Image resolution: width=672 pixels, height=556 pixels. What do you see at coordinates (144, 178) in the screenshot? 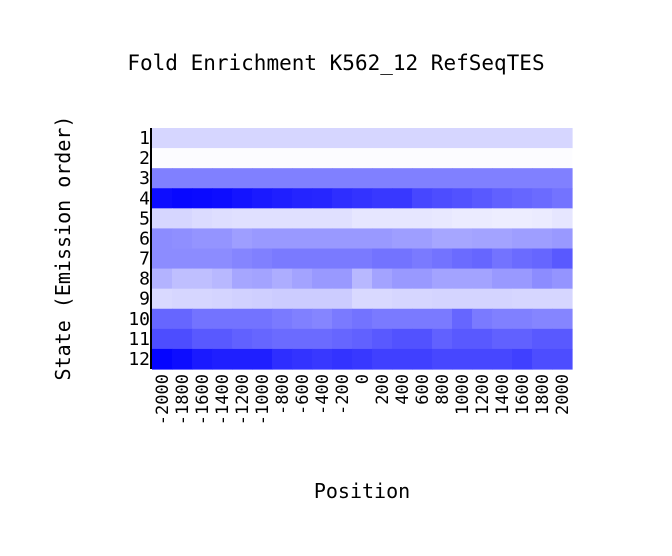
I see `y-tick-label: 3` at bounding box center [144, 178].